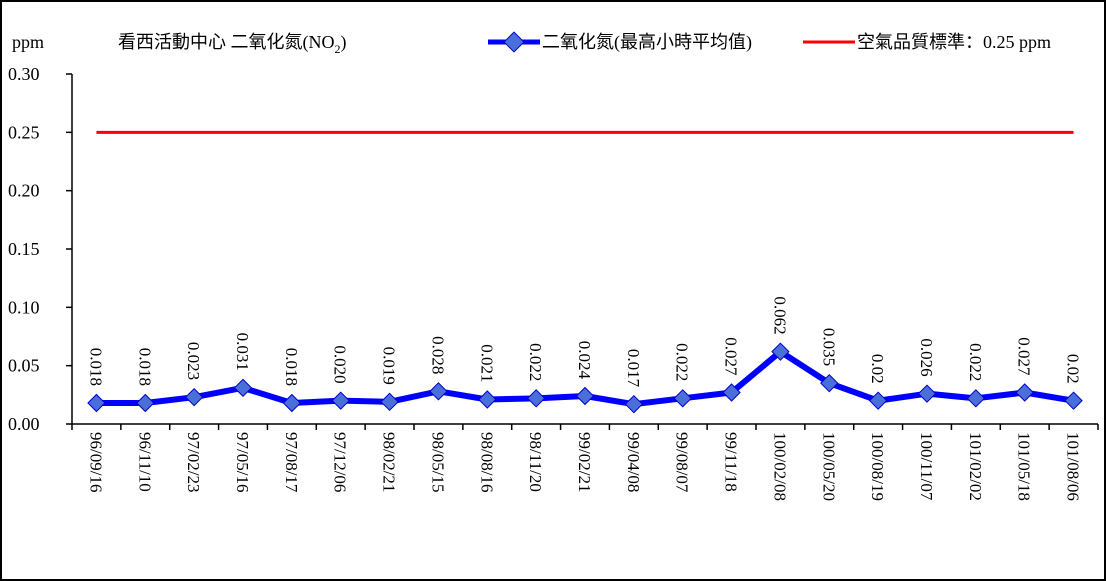 Image resolution: width=1106 pixels, height=581 pixels. Describe the element at coordinates (95, 462) in the screenshot. I see `x-category-label: 96/09/16` at that location.